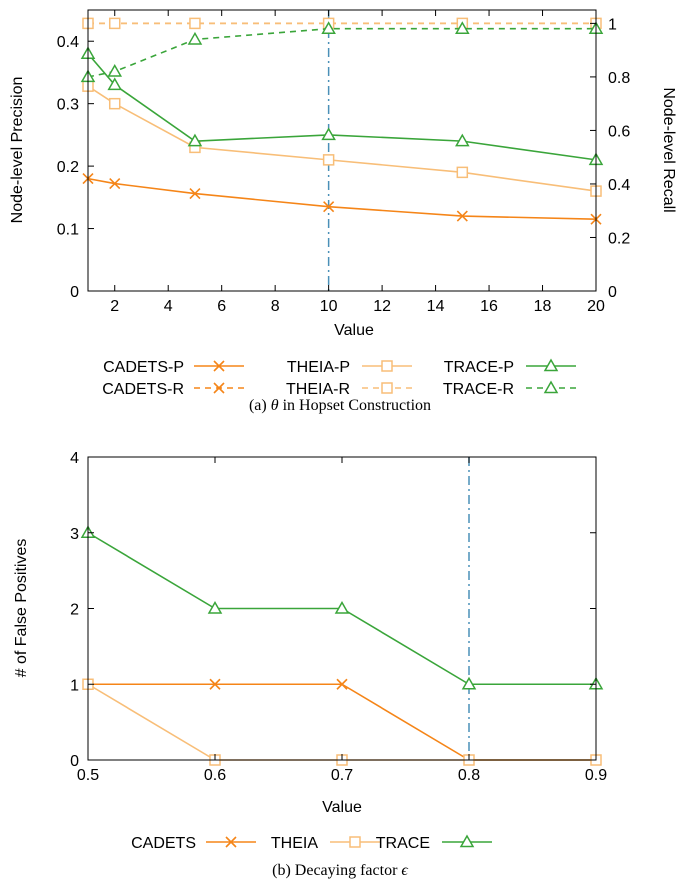  Describe the element at coordinates (329, 306) in the screenshot. I see `x-tick-label: 10` at that location.